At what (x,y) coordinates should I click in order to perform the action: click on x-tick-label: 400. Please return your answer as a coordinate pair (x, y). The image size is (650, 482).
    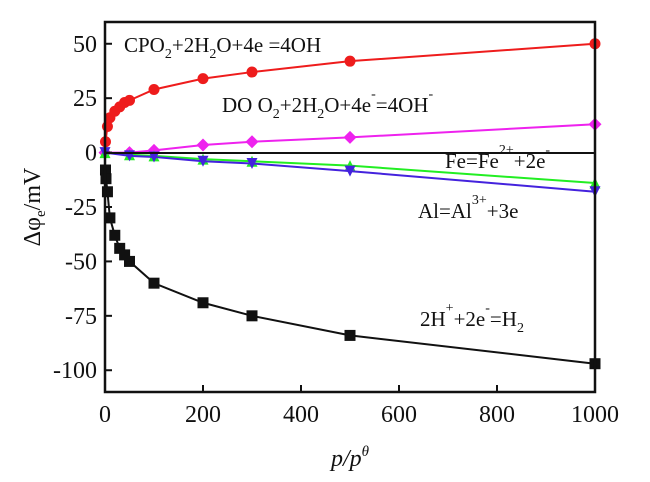
    Looking at the image, I should click on (301, 415).